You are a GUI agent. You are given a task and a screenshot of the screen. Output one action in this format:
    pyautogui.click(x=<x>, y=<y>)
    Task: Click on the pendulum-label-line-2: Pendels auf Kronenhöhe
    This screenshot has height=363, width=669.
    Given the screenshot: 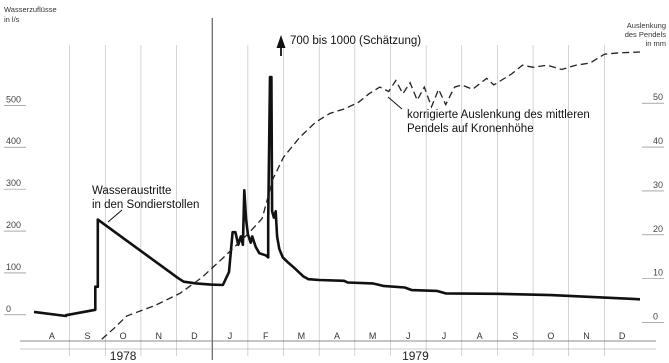 What is the action you would take?
    pyautogui.click(x=470, y=129)
    